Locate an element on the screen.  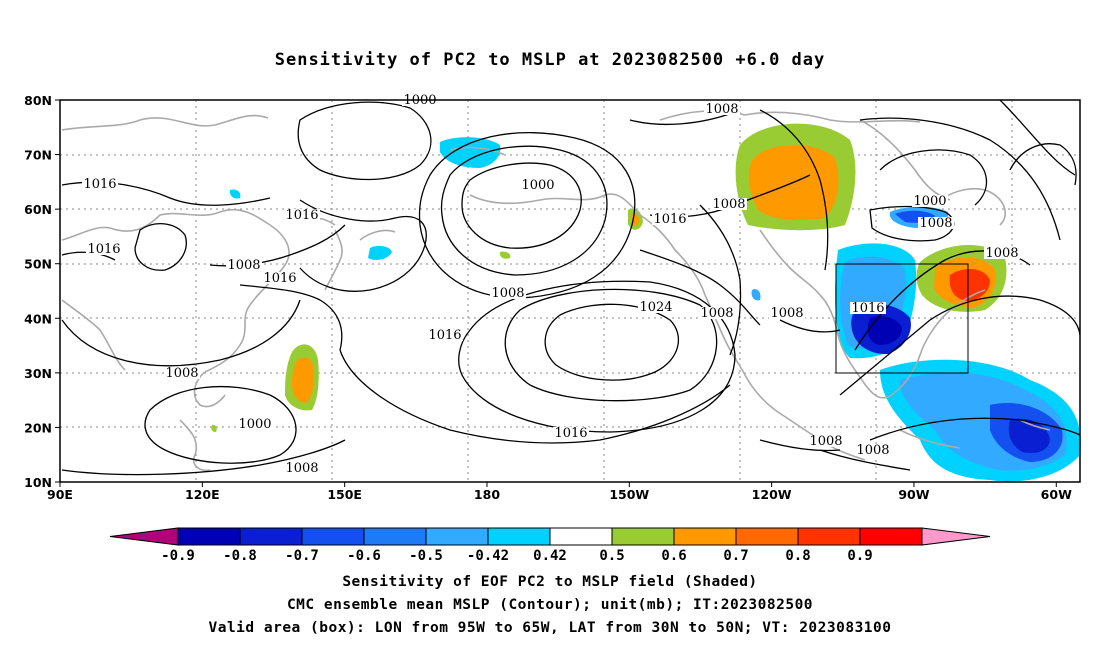
colorbar-label: -0.42 is located at coordinates (488, 556).